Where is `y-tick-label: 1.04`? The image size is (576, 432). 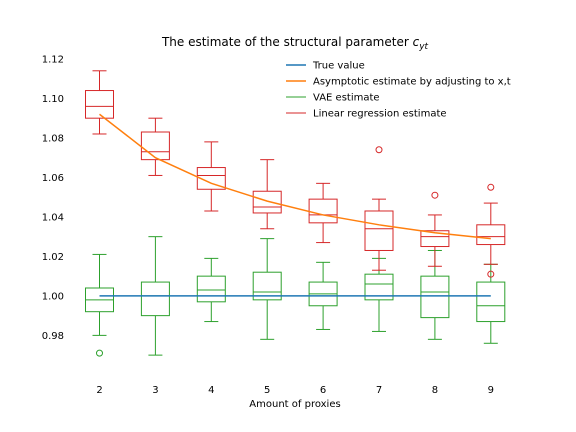 y-tick-label: 1.04 is located at coordinates (53, 217).